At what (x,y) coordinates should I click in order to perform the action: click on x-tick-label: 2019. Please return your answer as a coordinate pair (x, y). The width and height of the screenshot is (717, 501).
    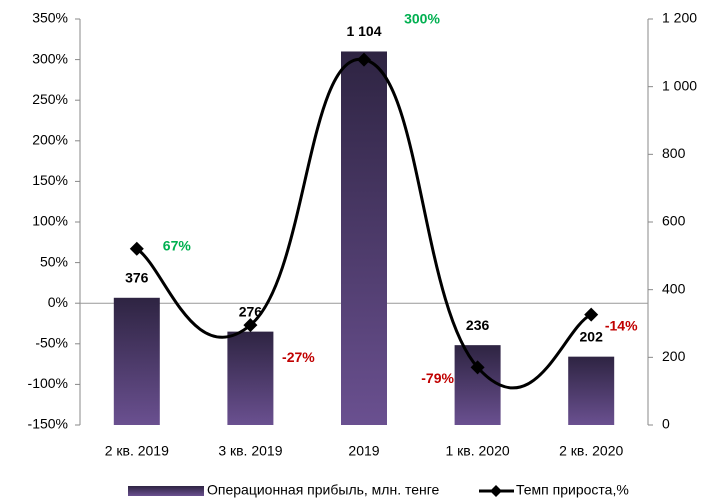
    Looking at the image, I should click on (363, 451).